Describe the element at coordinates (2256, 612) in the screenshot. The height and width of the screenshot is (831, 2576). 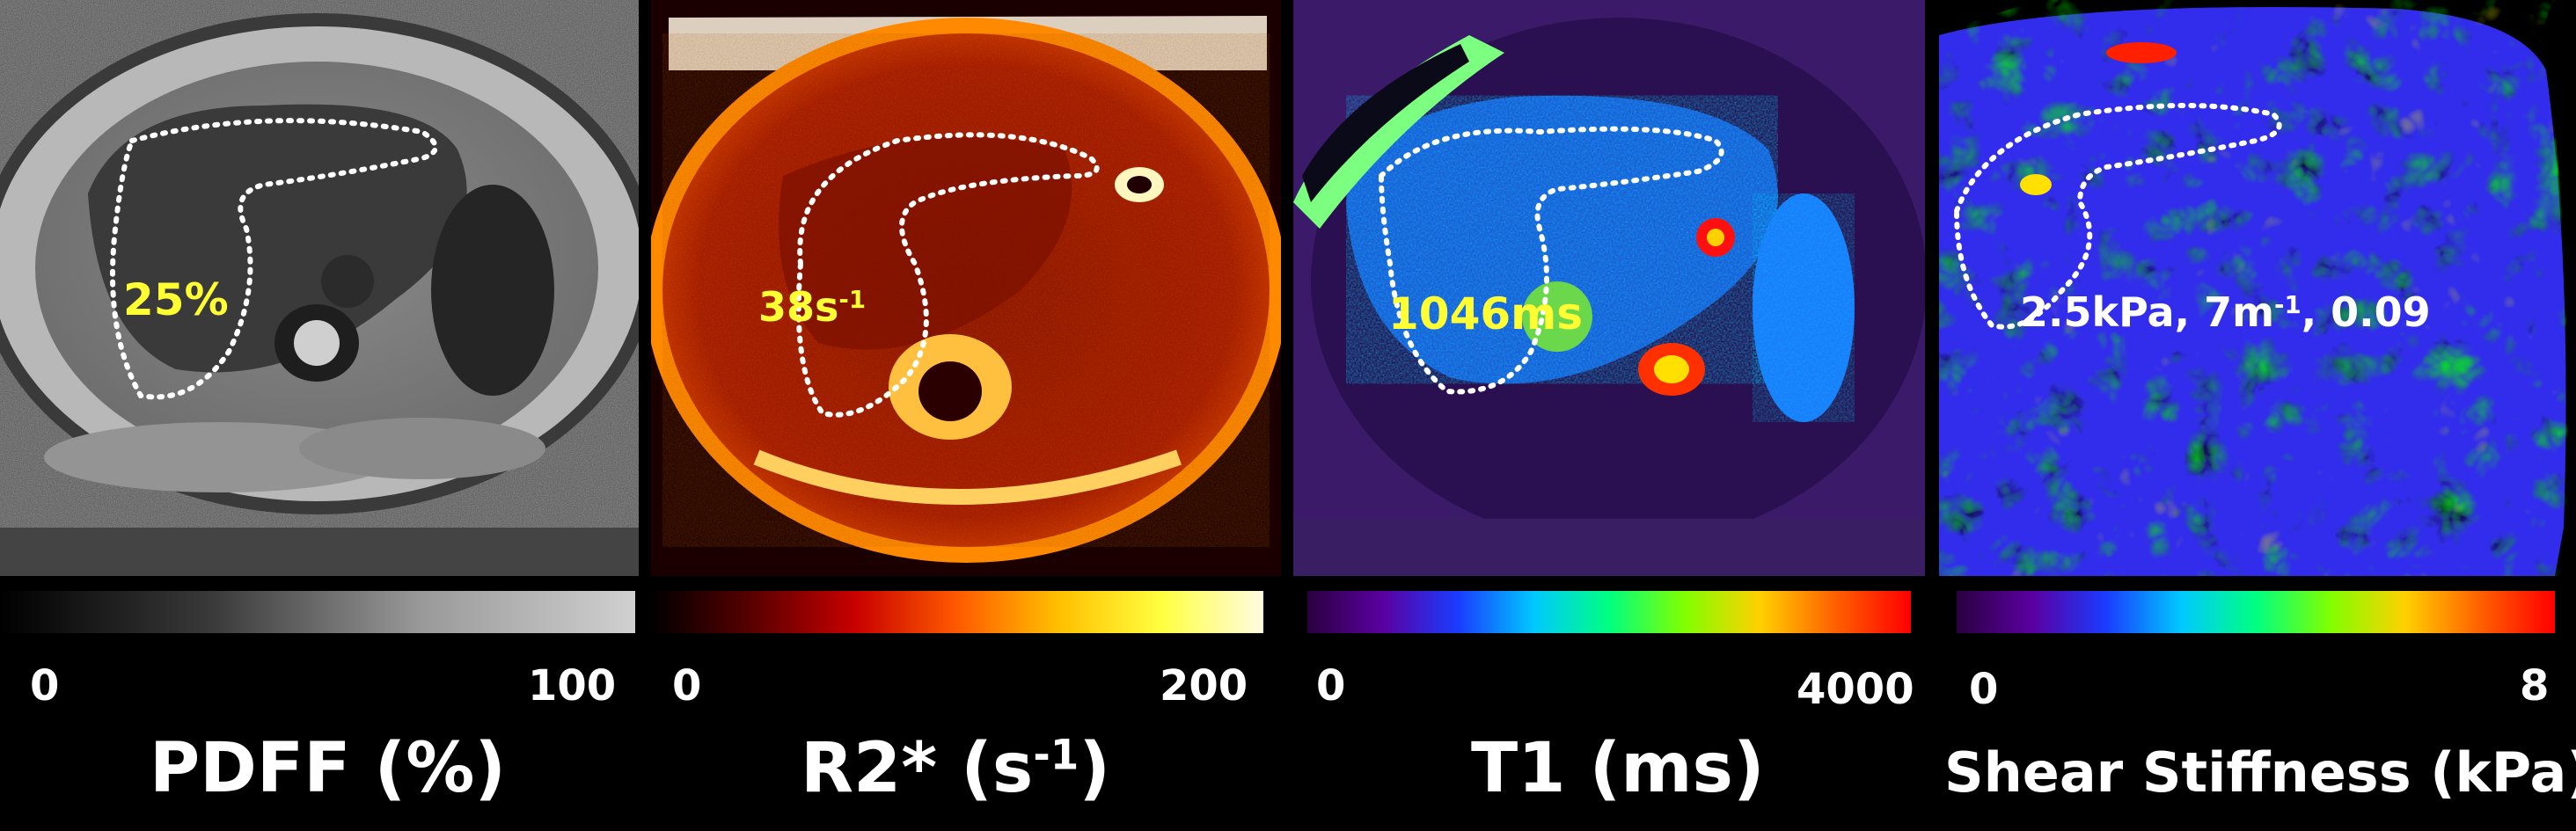
I see `stiffness-colorbar` at that location.